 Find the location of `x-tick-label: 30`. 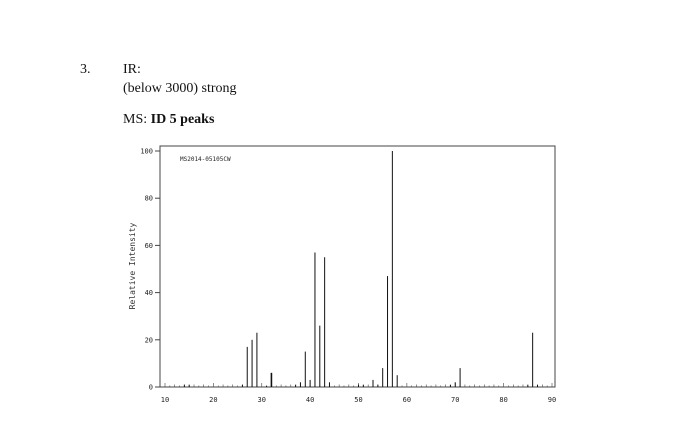

x-tick-label: 30 is located at coordinates (262, 400).